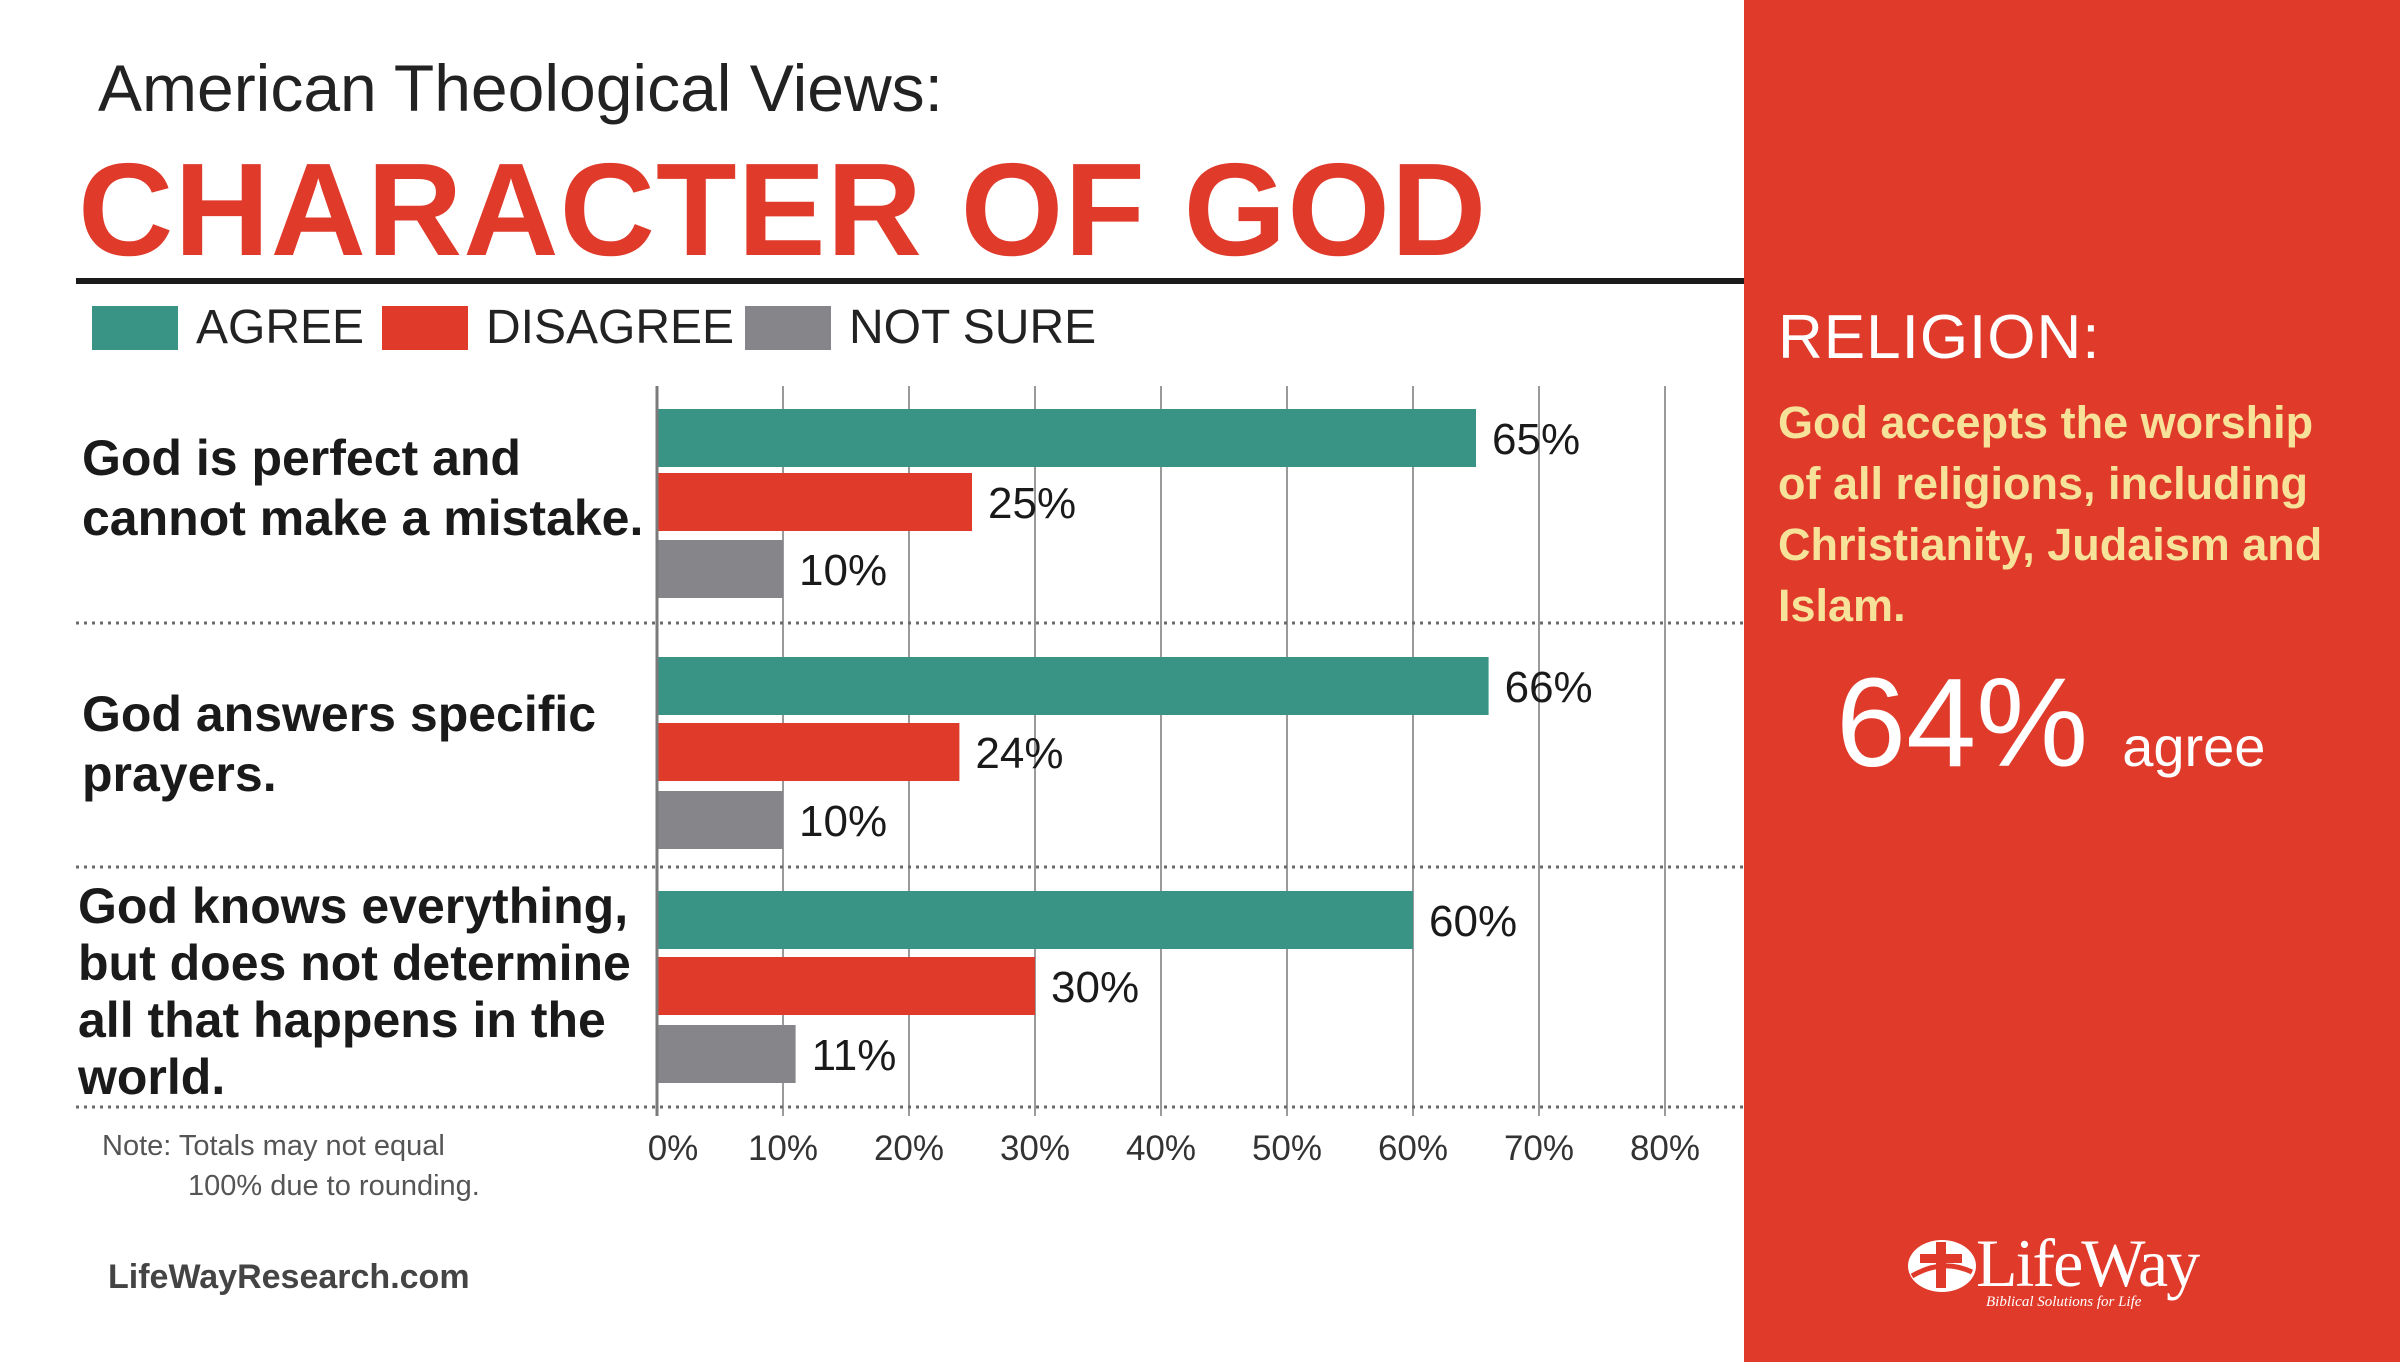 This screenshot has height=1362, width=2400. Describe the element at coordinates (783, 209) in the screenshot. I see `page-title: CHARACTER OF GOD` at that location.